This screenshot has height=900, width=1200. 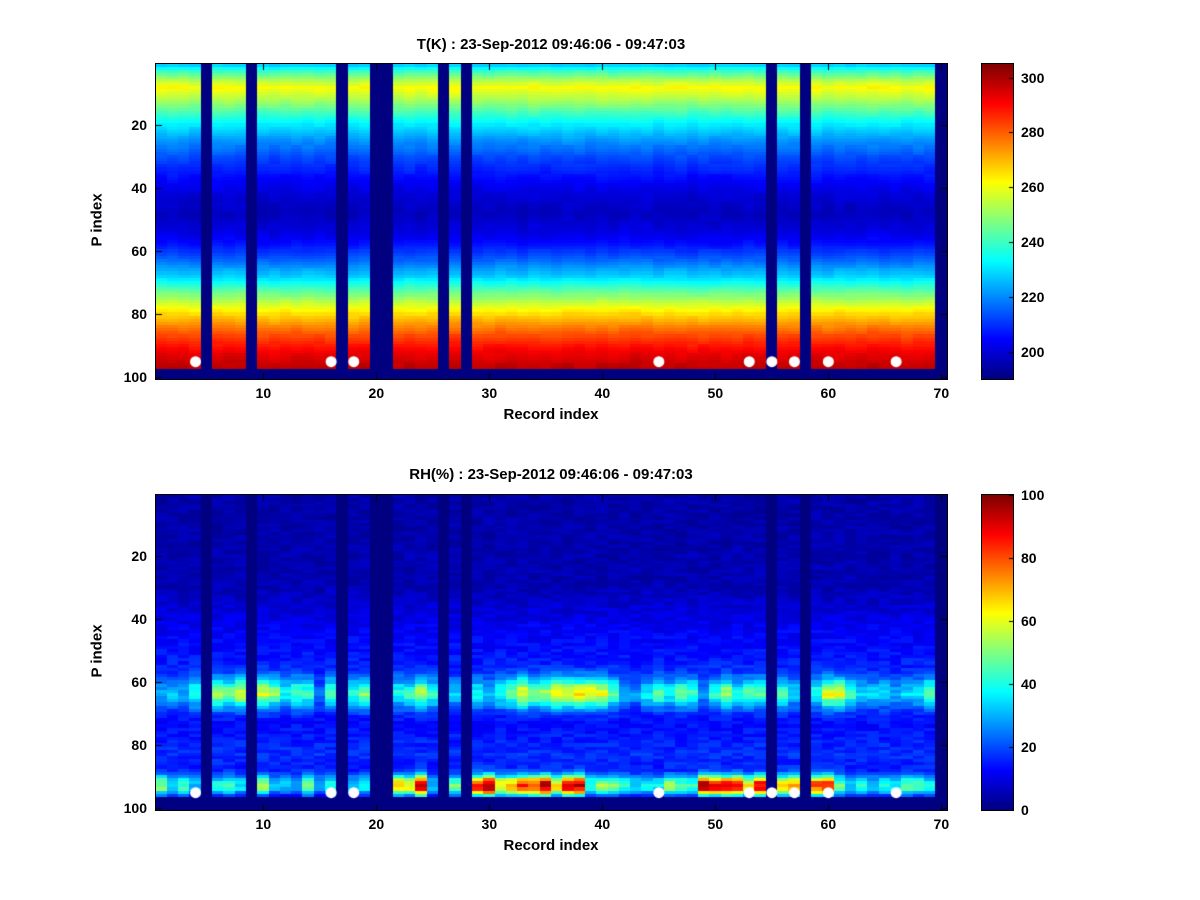 I want to click on temperature-colorbar: 200 220 240 260 280 300, so click(x=1012, y=221).